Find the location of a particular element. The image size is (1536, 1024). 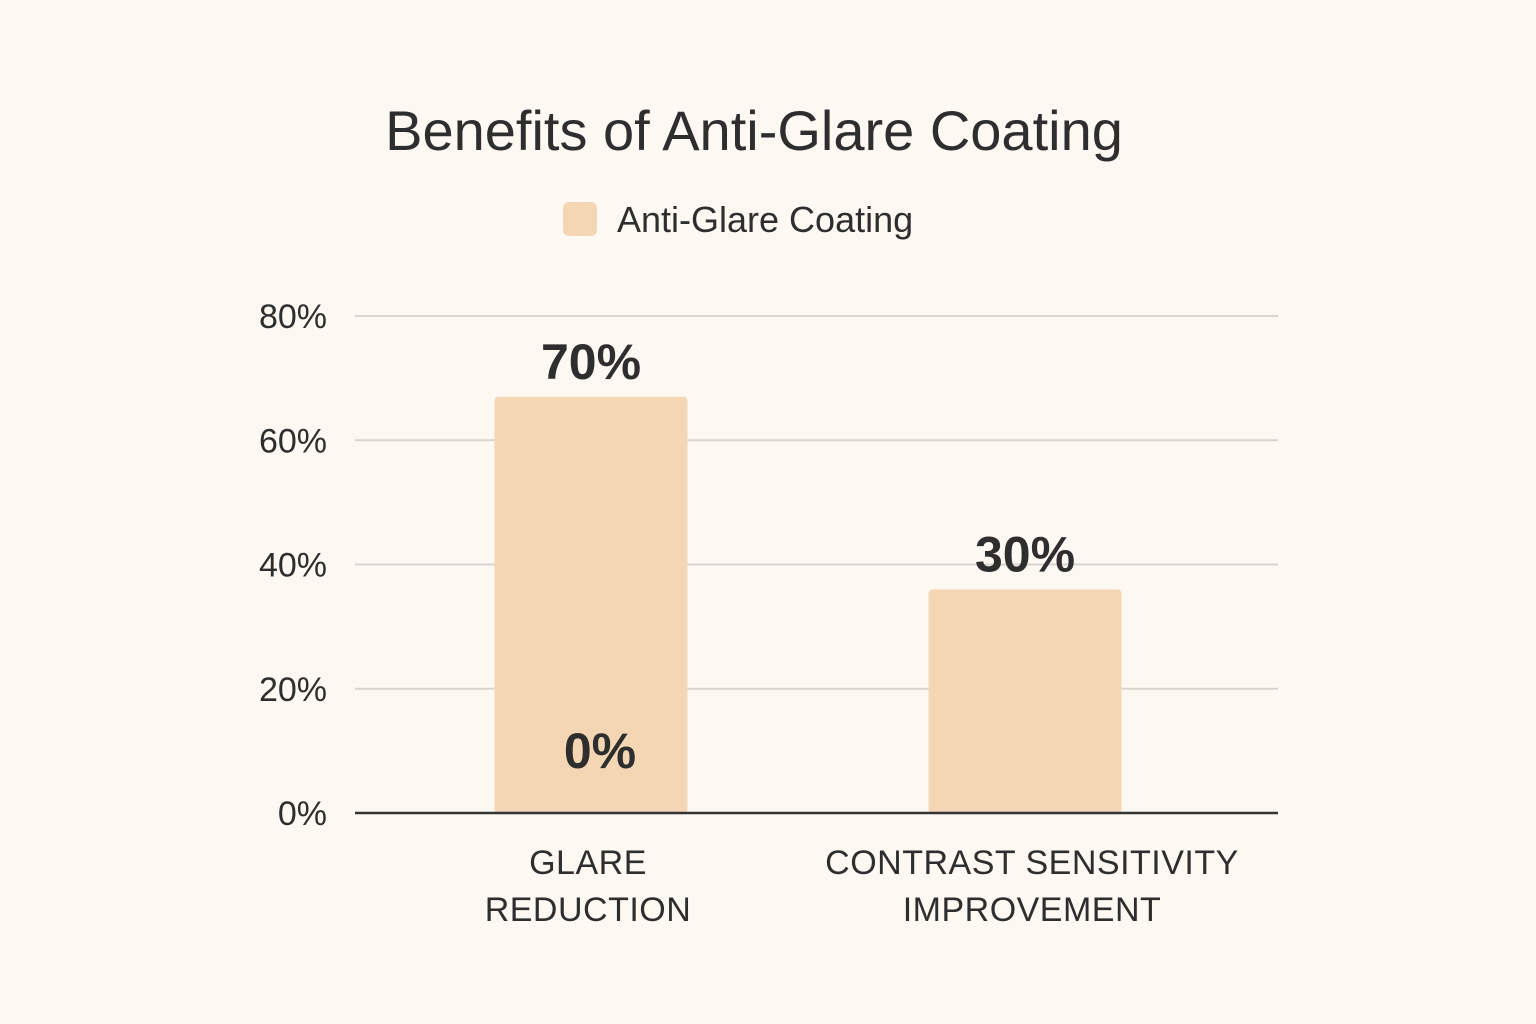

legend: Anti-Glare Coating is located at coordinates (738, 219).